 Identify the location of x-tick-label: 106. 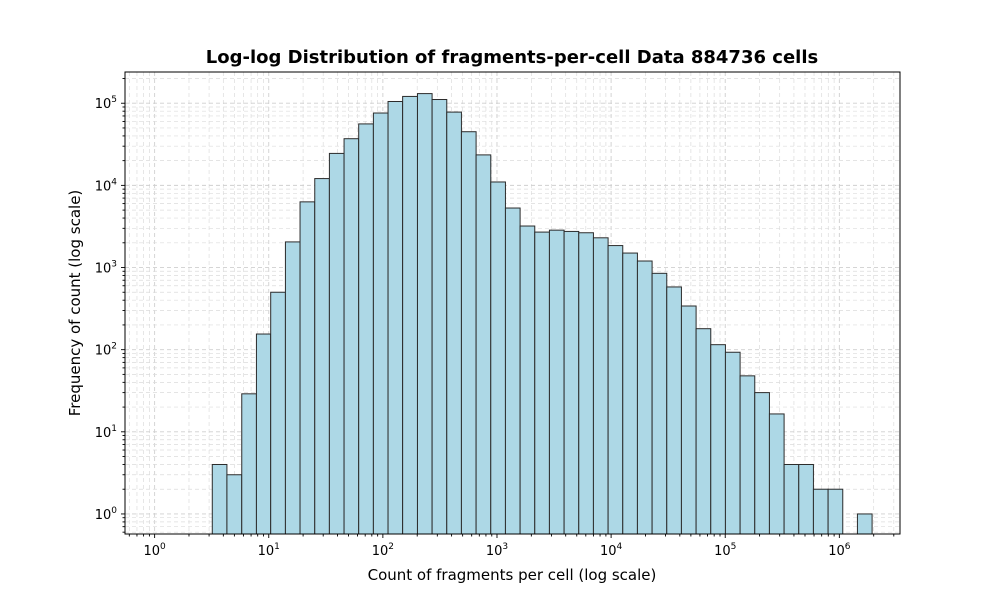
(839, 550).